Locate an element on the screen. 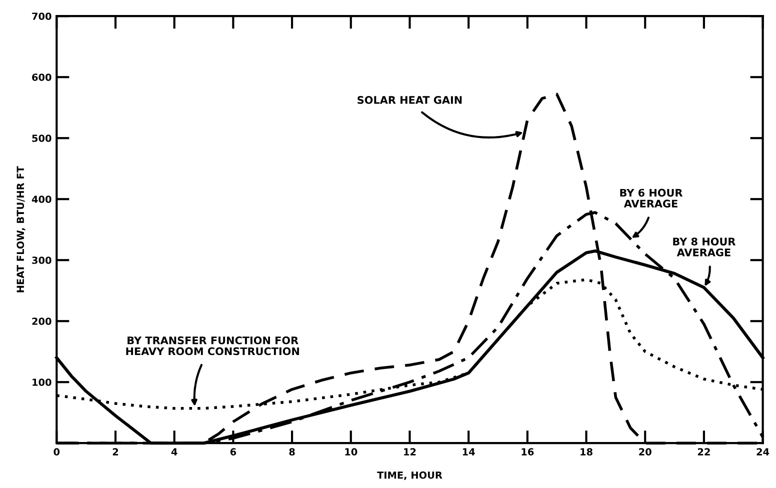  x-tick-label: 22 is located at coordinates (704, 452).